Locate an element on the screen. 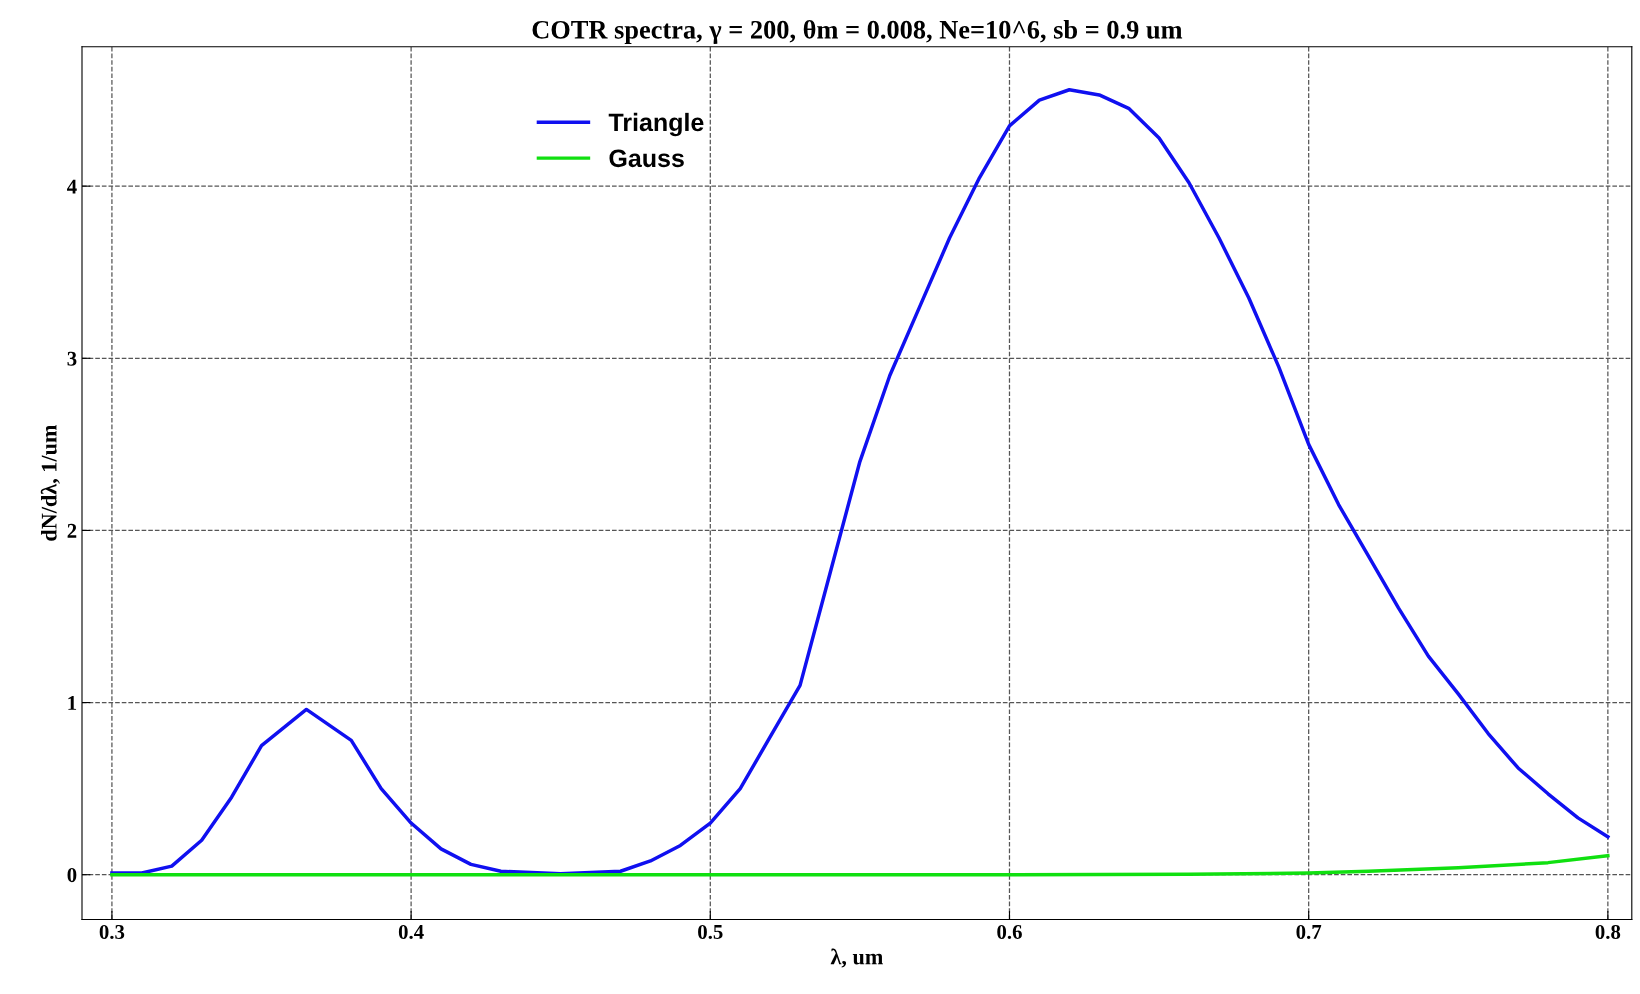 The width and height of the screenshot is (1640, 994). legend-label: Triangle is located at coordinates (656, 124).